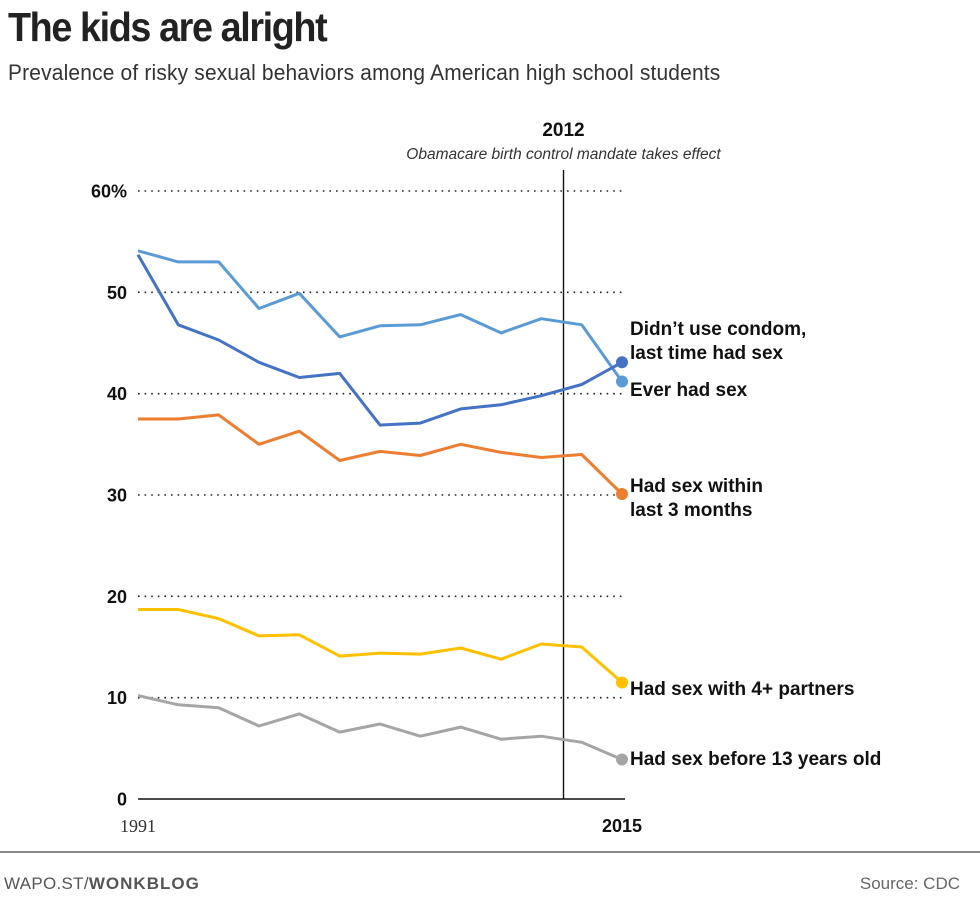 This screenshot has height=913, width=980. I want to click on series-label-4: Had sex before 13 years old, so click(755, 759).